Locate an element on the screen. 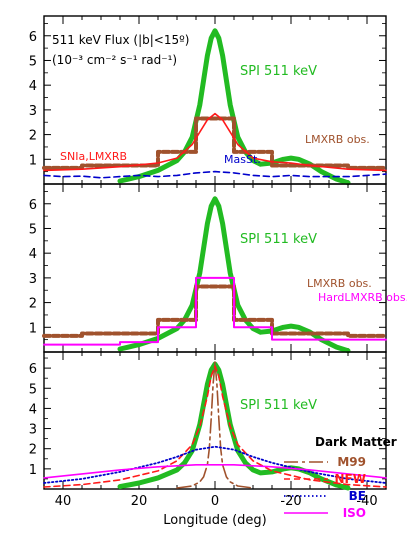 Image resolution: width=407 pixels, height=547 pixels. x-tick-label: -40 is located at coordinates (366, 501).